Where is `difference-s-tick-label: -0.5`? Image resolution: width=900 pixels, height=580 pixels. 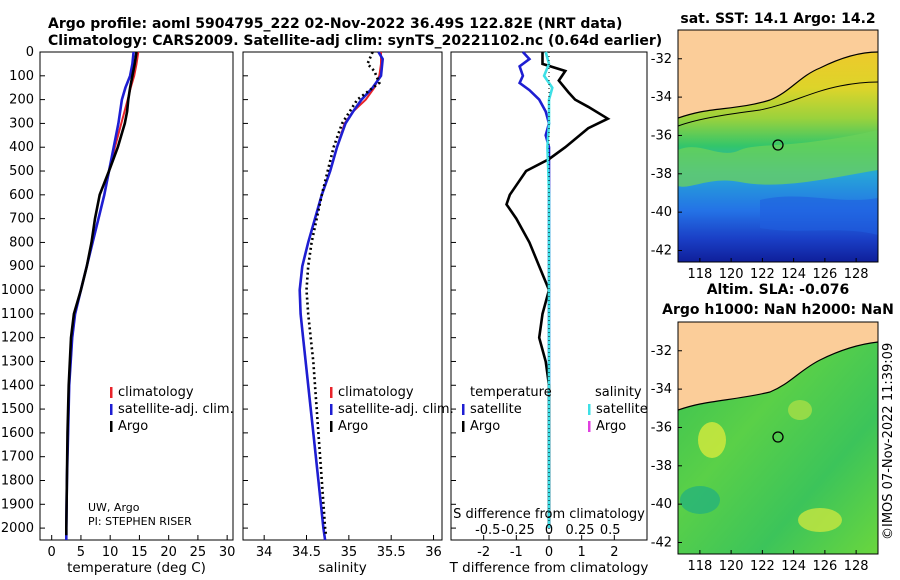
difference-s-tick-label: -0.5 is located at coordinates (487, 530).